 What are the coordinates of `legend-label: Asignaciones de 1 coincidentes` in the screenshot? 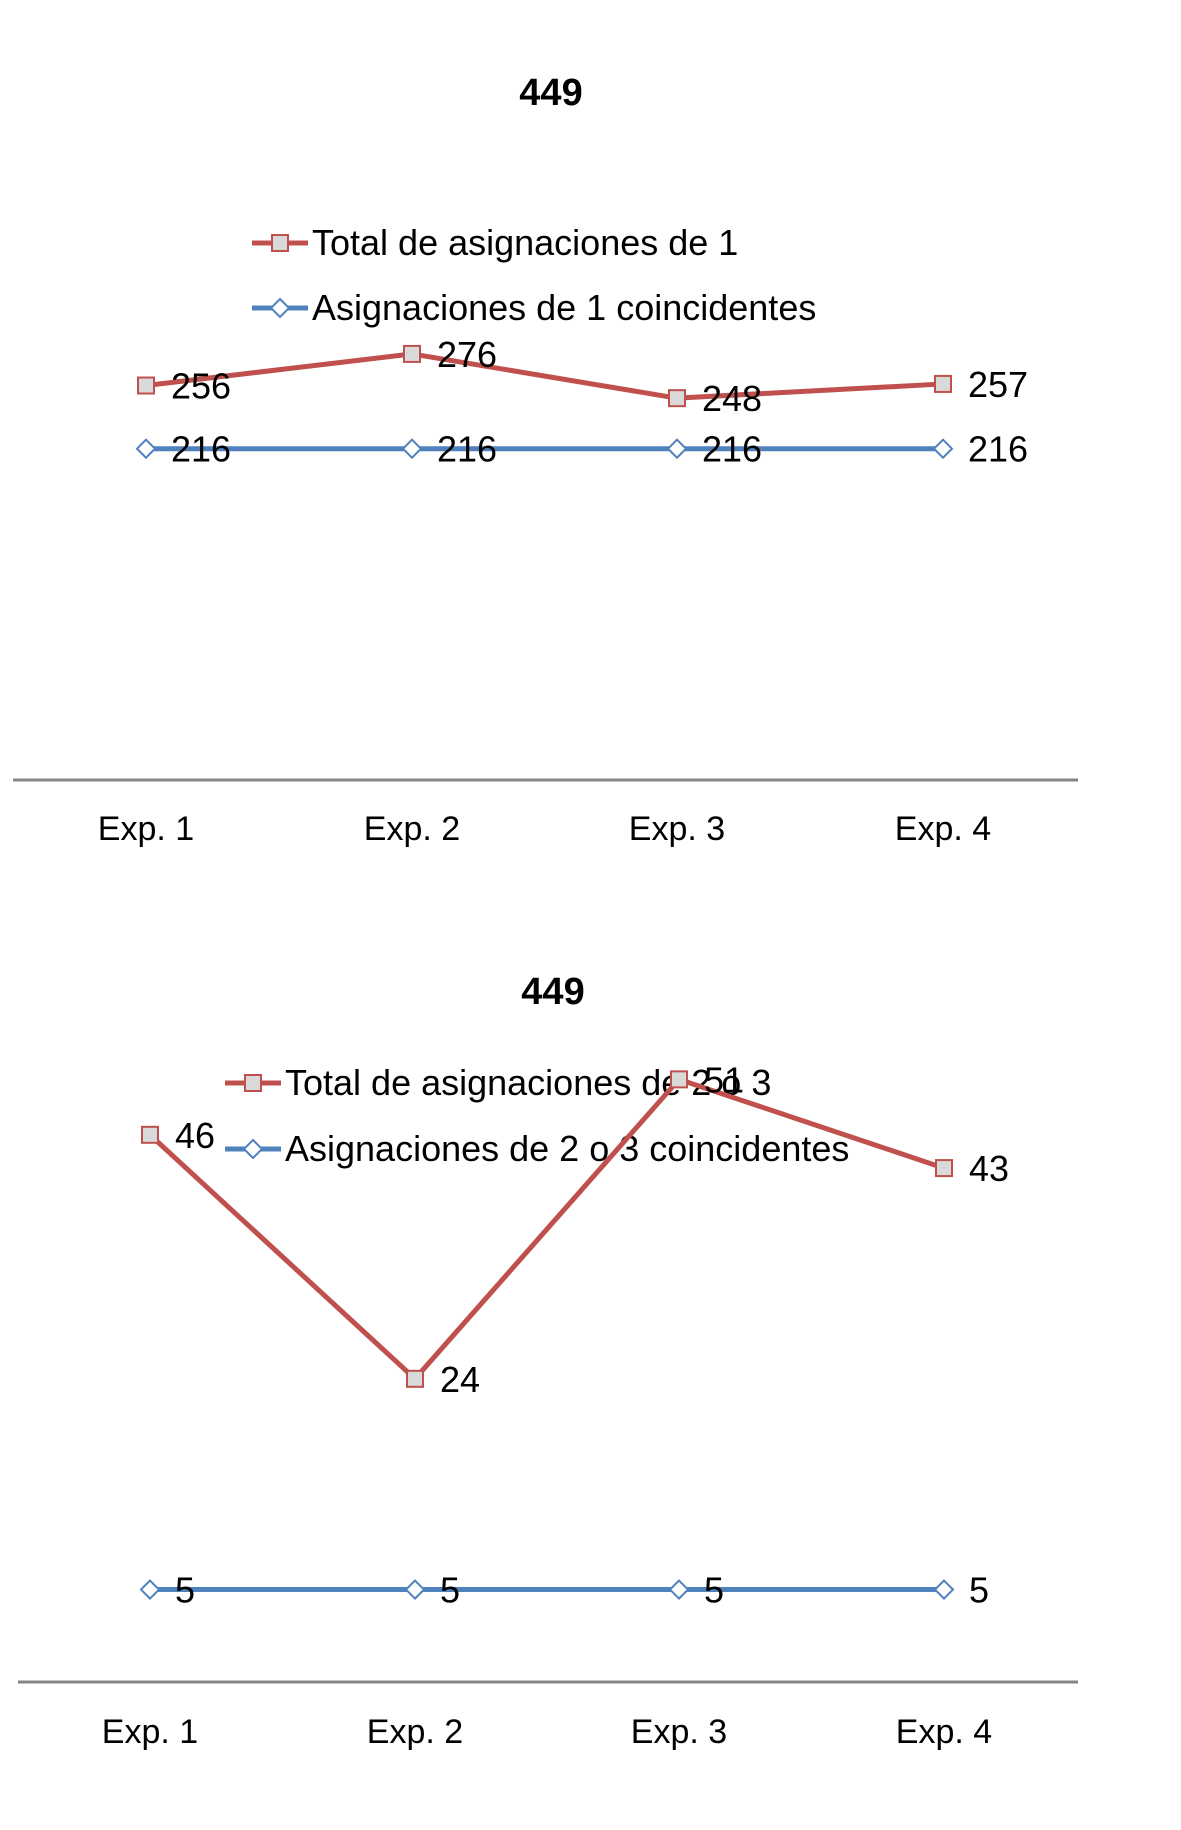 It's located at (564, 307).